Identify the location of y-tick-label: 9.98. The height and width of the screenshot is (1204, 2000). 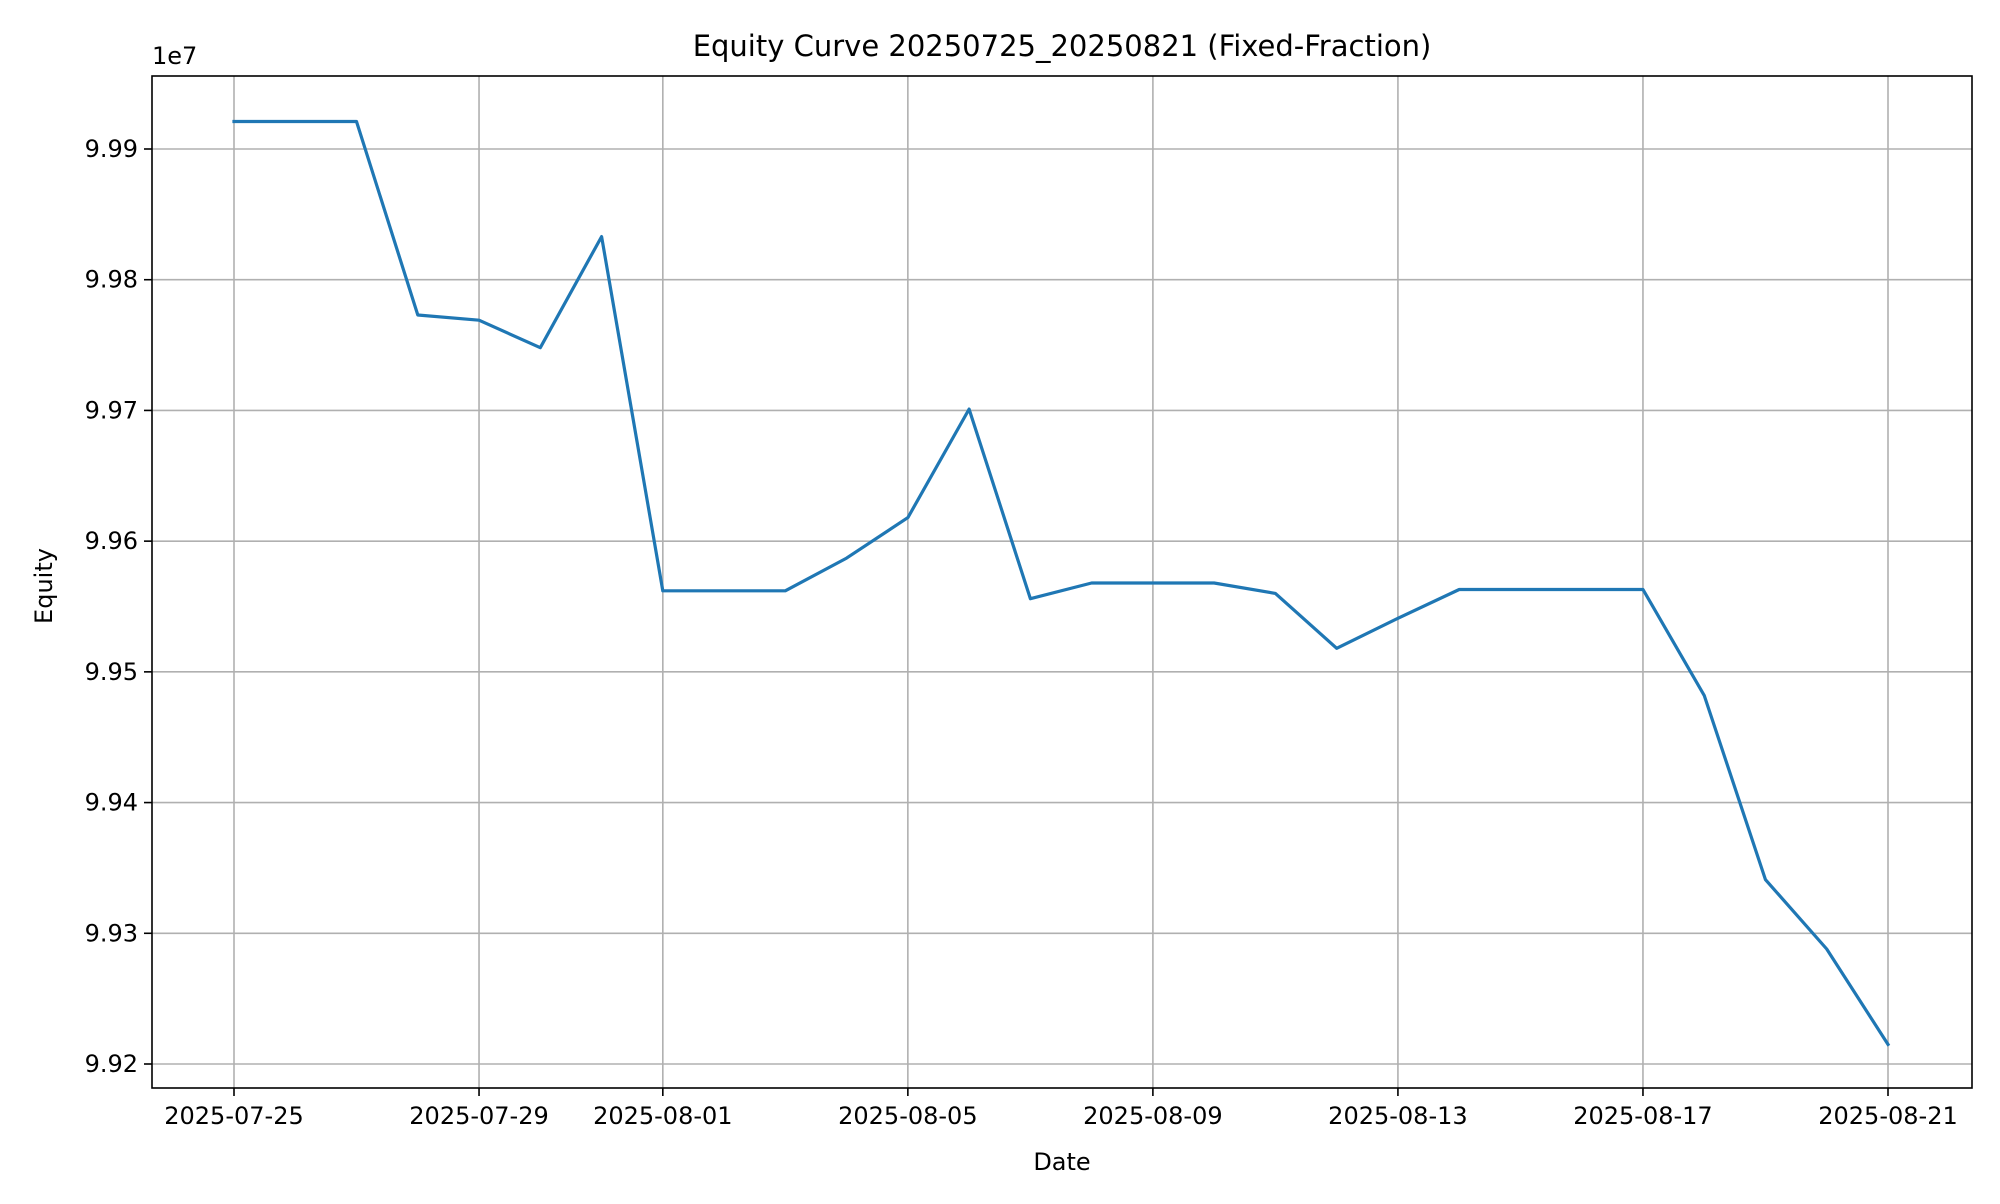
(111, 280).